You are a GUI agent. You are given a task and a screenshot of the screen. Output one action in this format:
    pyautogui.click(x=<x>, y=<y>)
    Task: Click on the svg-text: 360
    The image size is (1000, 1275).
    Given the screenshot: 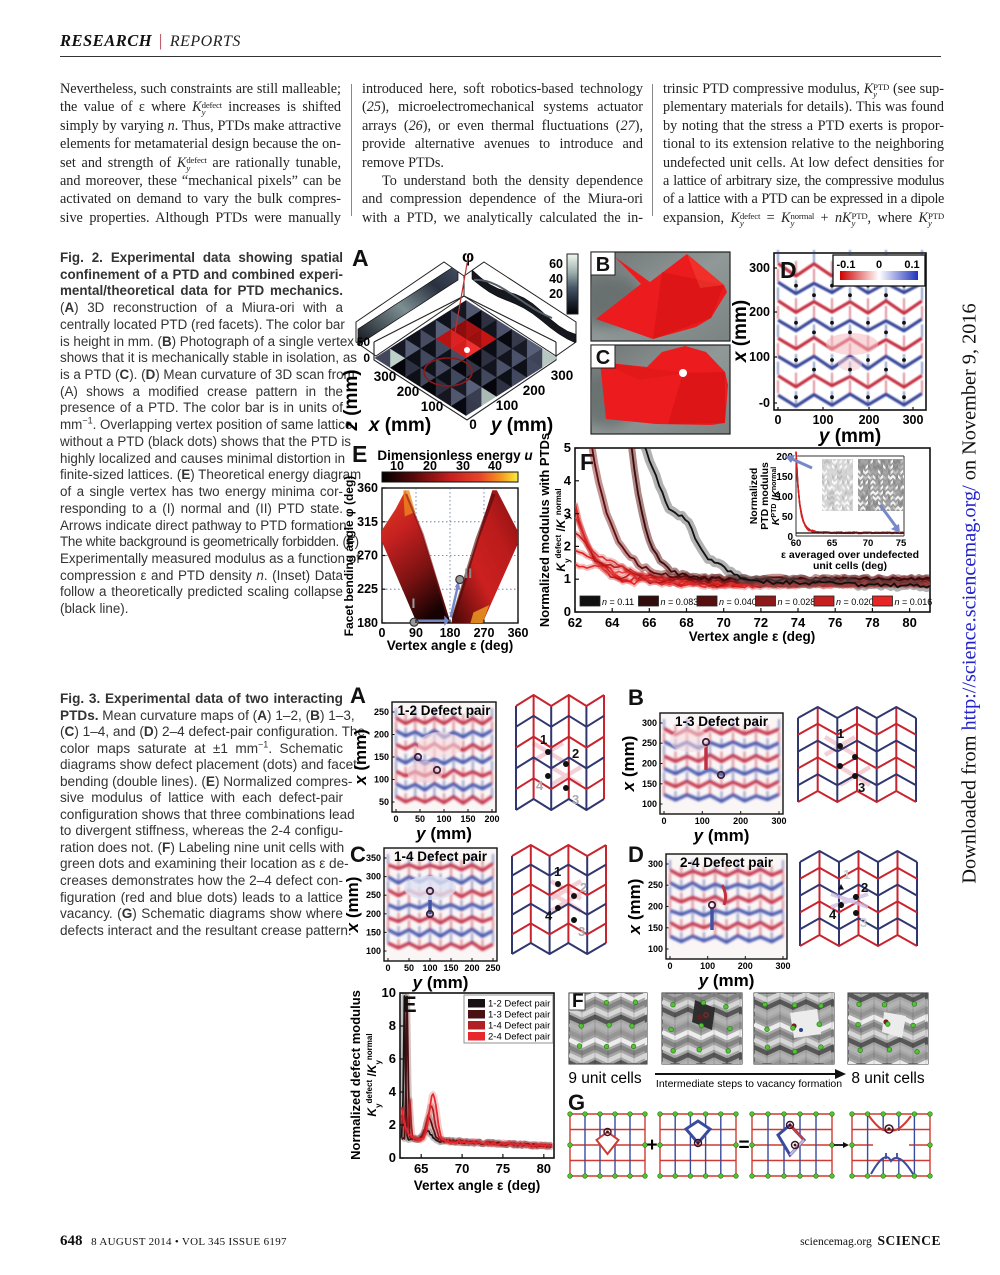 What is the action you would take?
    pyautogui.click(x=518, y=633)
    